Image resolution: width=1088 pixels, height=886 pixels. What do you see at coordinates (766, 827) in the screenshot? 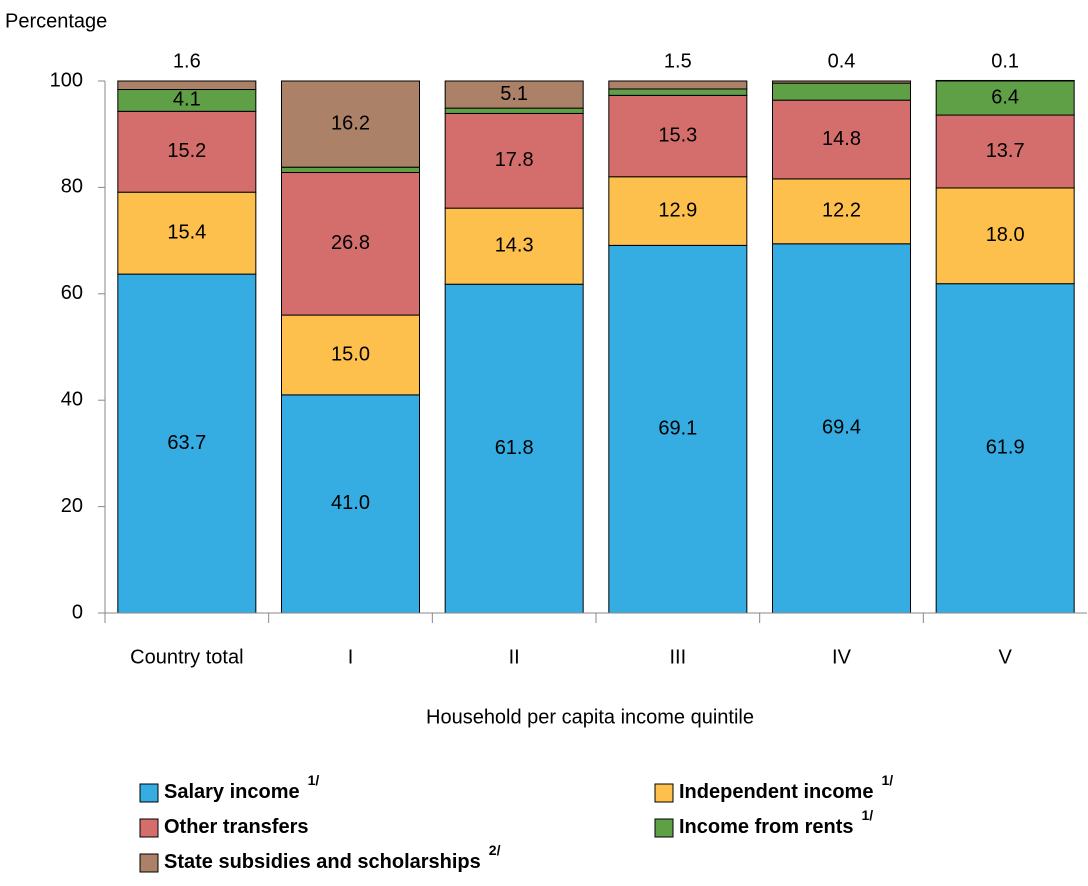
I see `legend-name: Income from rents` at bounding box center [766, 827].